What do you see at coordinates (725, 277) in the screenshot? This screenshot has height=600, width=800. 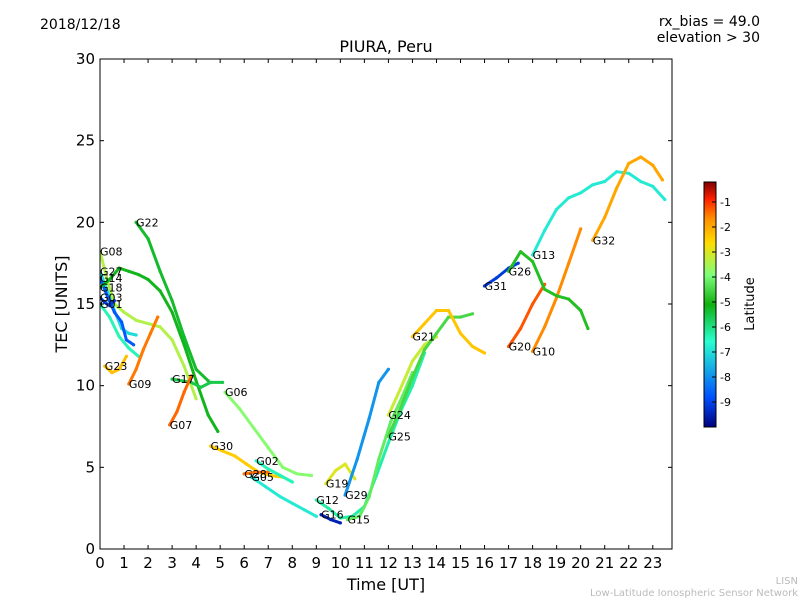 I see `colorbar-tick-label: -4` at bounding box center [725, 277].